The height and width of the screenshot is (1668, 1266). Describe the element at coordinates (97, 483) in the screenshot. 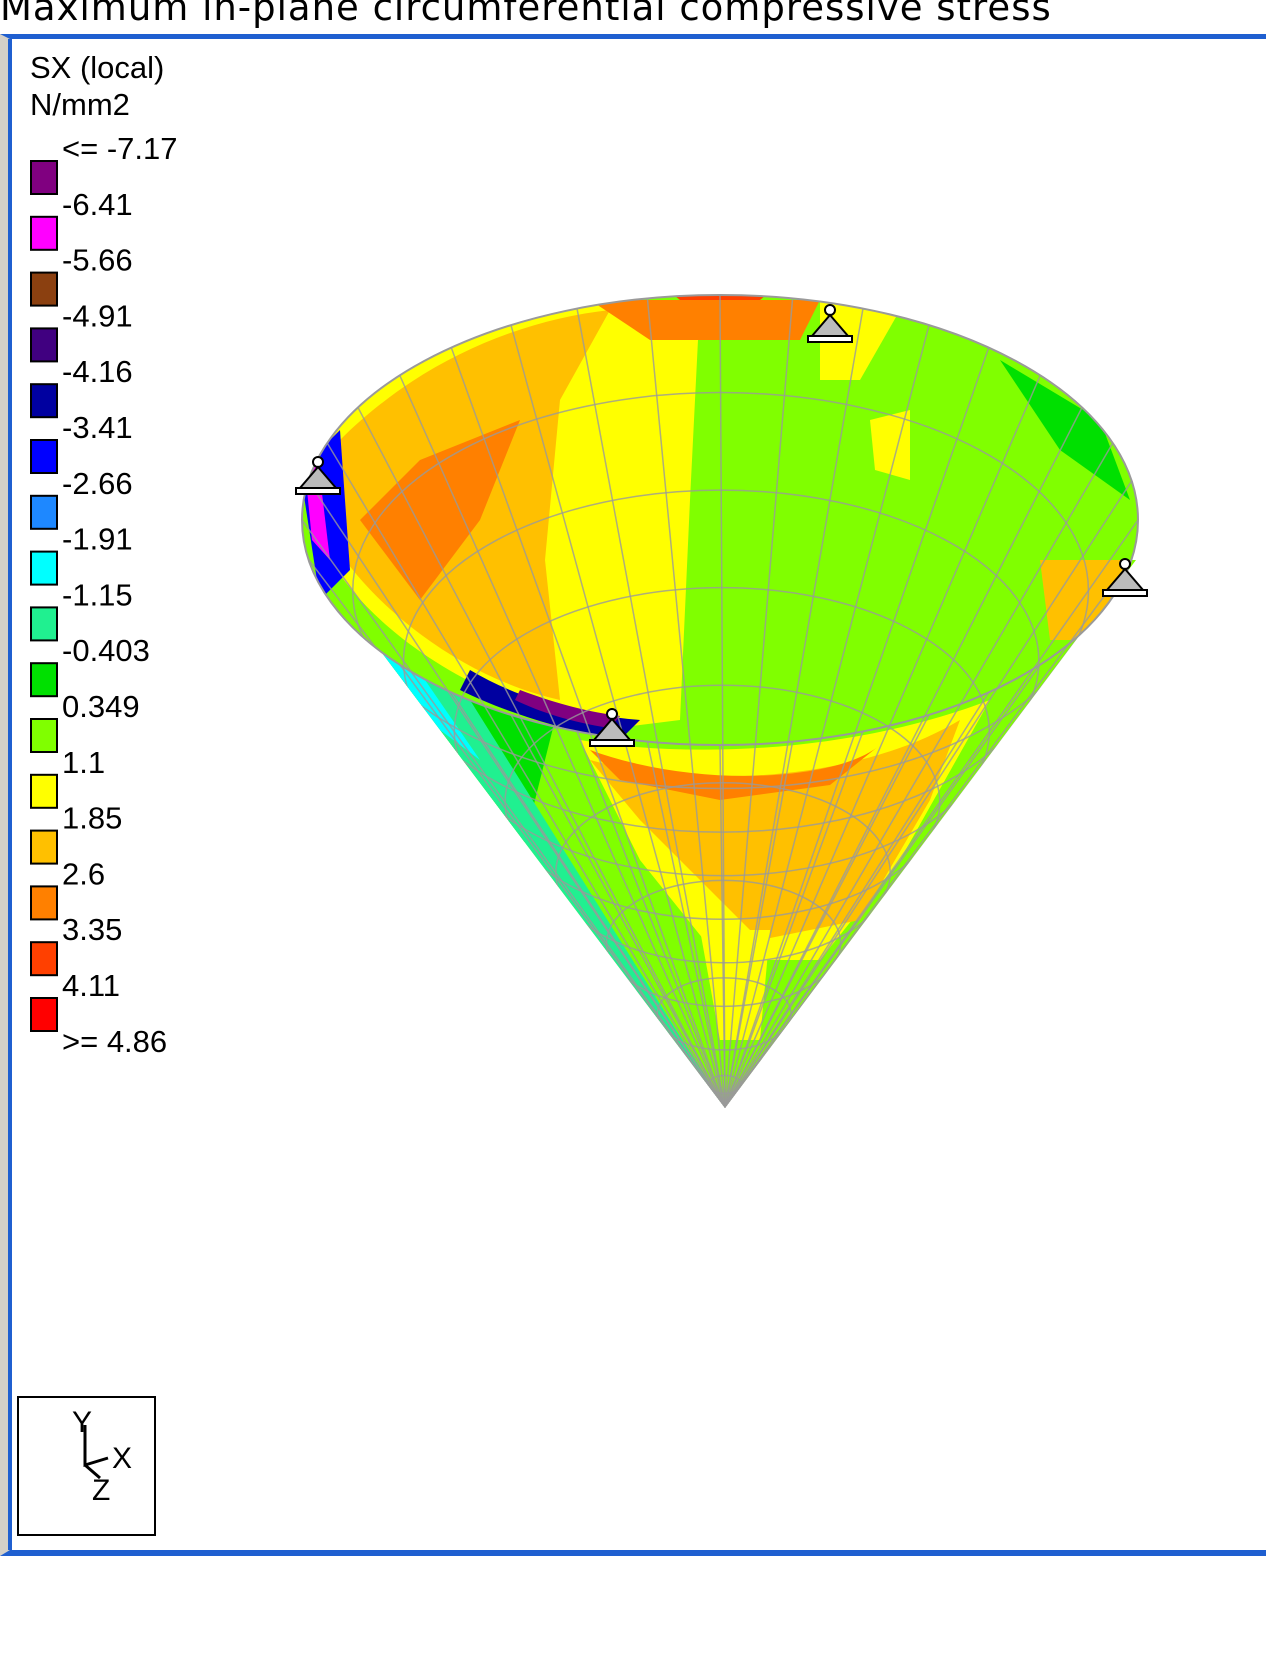

I see `legend-label: -2.66` at that location.